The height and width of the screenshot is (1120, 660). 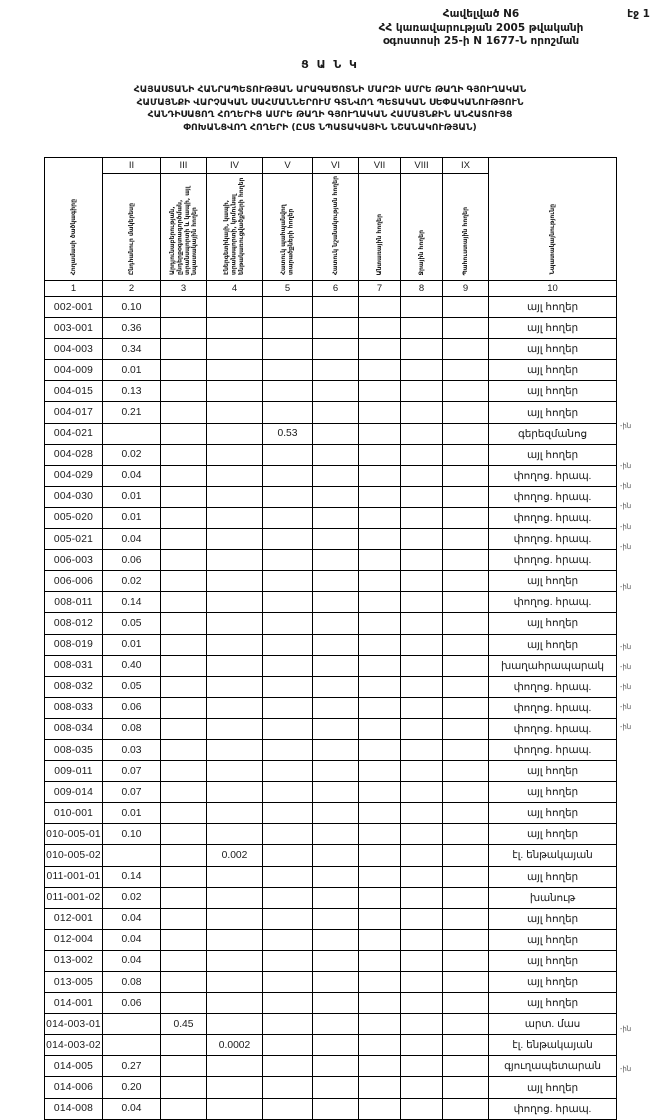 I want to click on header-cell-water: Ջրային հողեր, so click(x=421, y=227).